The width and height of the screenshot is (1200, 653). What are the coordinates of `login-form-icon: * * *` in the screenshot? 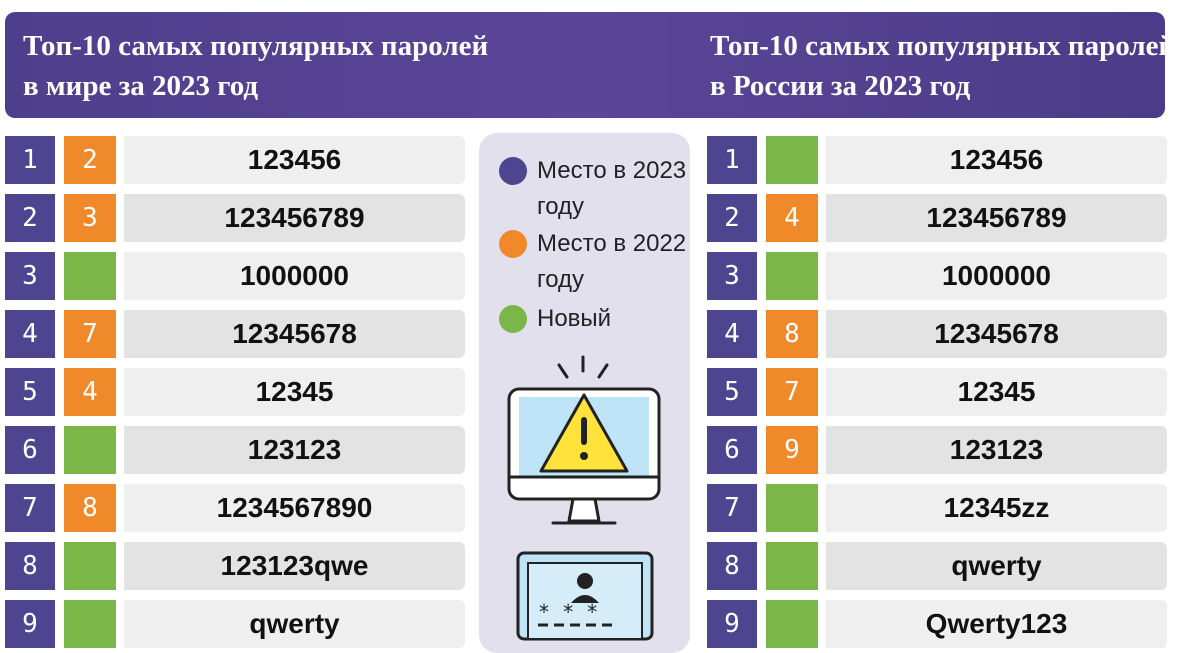 It's located at (585, 596).